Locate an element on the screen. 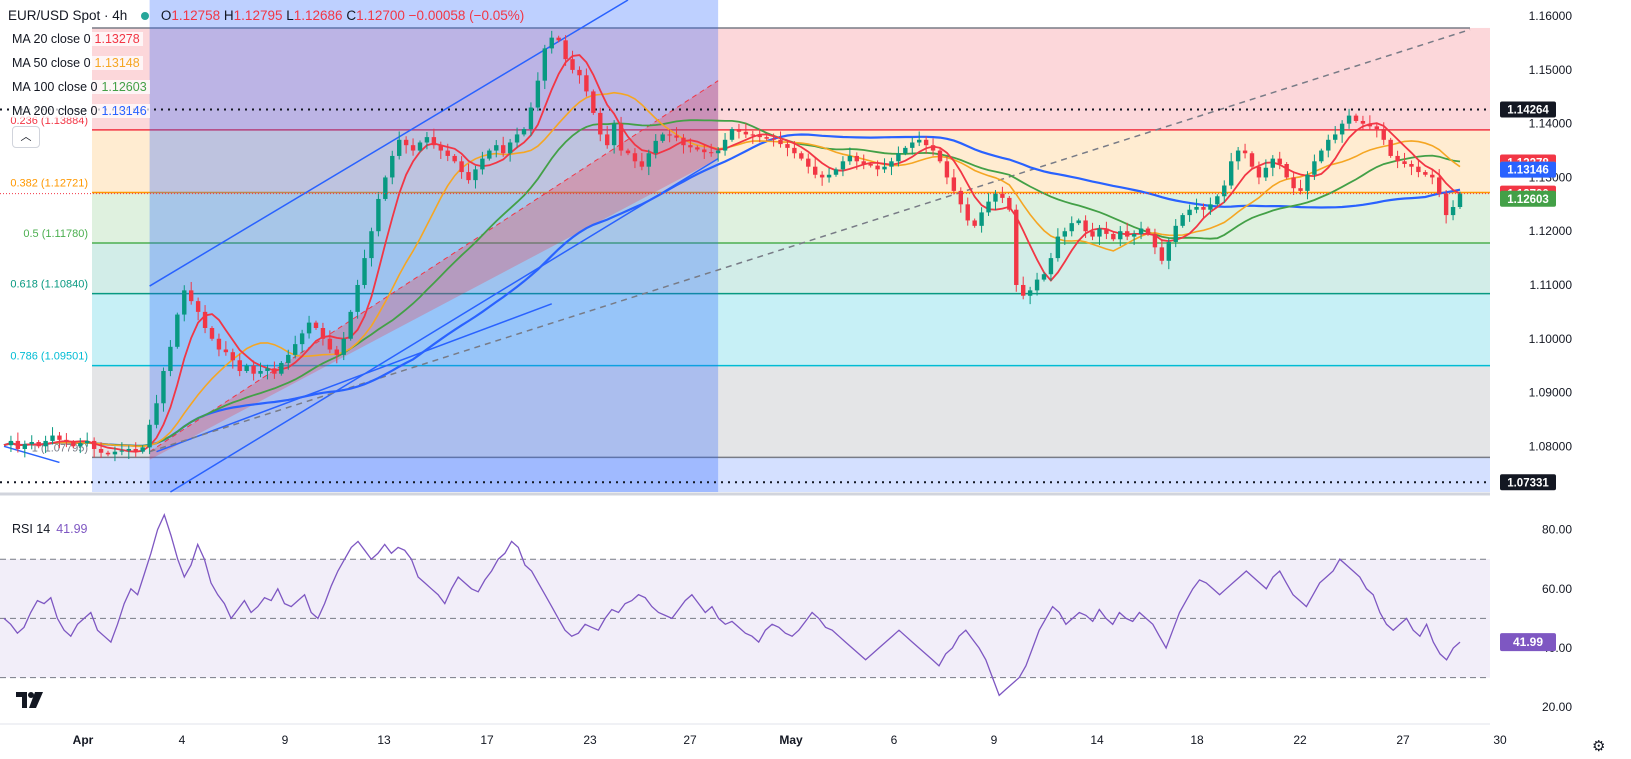 This screenshot has width=1631, height=759. time-tick-label: 27 is located at coordinates (1403, 740).